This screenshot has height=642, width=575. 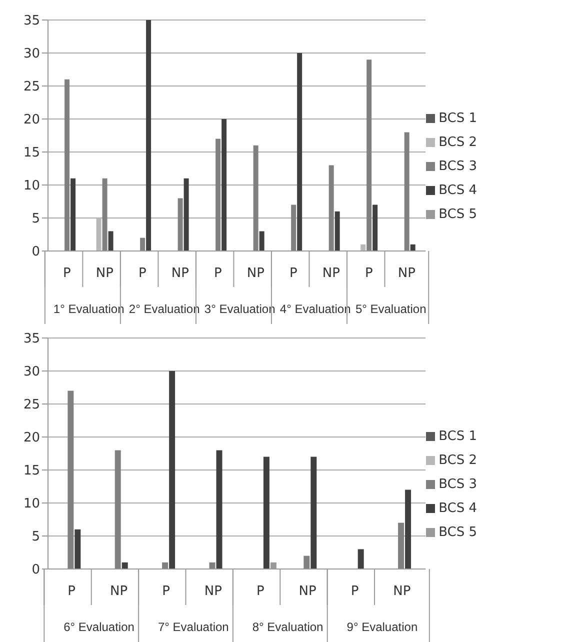 What do you see at coordinates (164, 309) in the screenshot?
I see `text: 2° Evaluation` at bounding box center [164, 309].